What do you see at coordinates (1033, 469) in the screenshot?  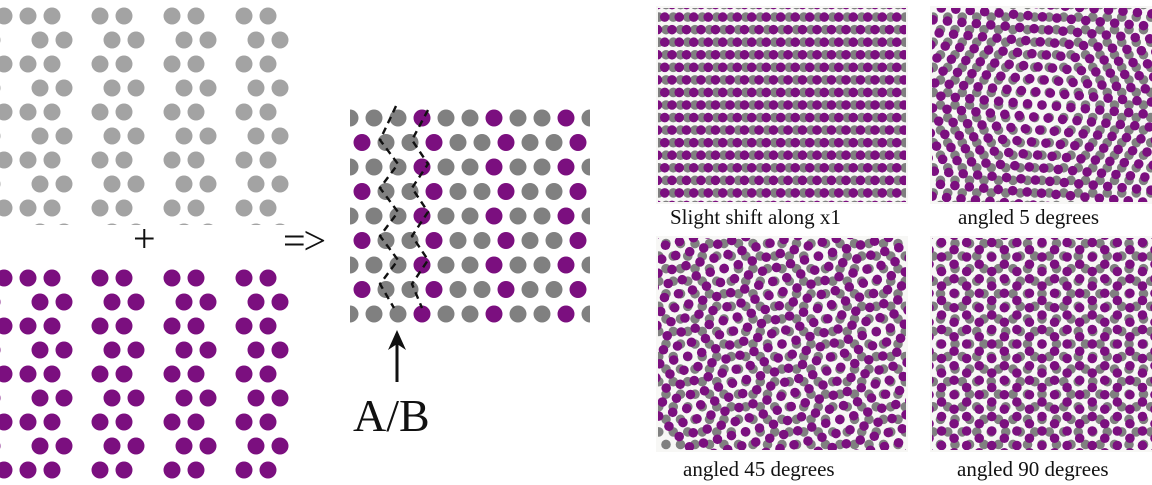 I see `panel-caption: angled 90 degrees` at bounding box center [1033, 469].